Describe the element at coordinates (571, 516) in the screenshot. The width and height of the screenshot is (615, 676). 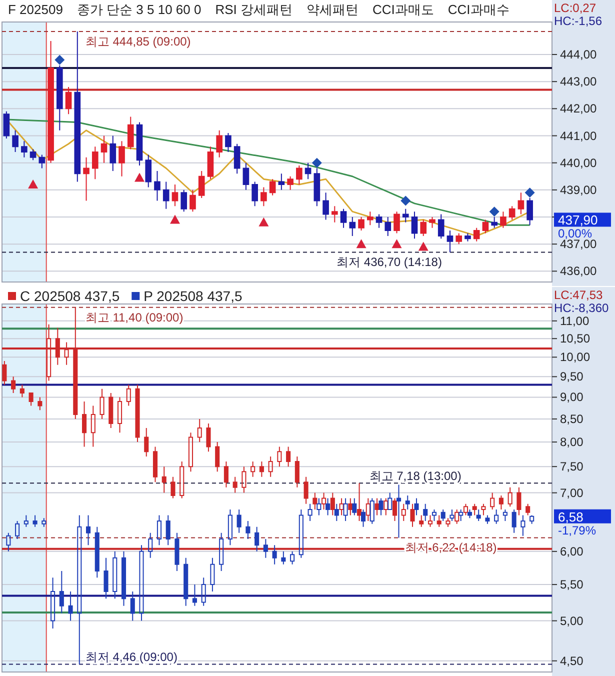
I see `text: 6,58` at that location.